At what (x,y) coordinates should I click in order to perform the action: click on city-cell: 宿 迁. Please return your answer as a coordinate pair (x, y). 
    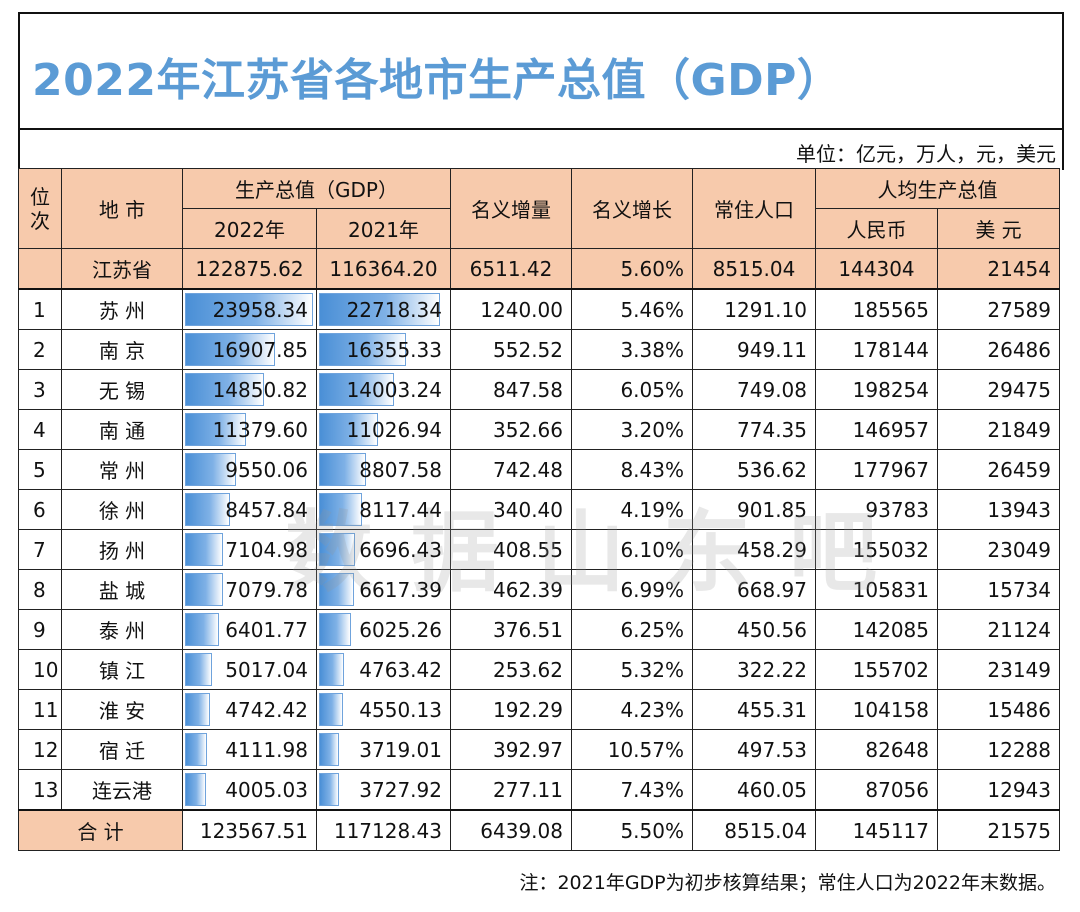
    Looking at the image, I should click on (122, 749).